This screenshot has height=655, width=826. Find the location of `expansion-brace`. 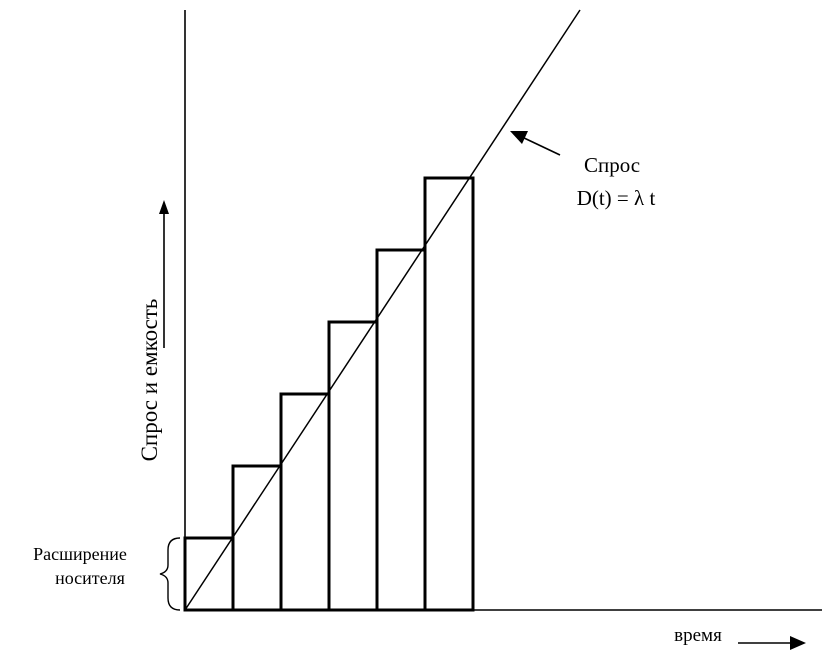

expansion-brace is located at coordinates (170, 574).